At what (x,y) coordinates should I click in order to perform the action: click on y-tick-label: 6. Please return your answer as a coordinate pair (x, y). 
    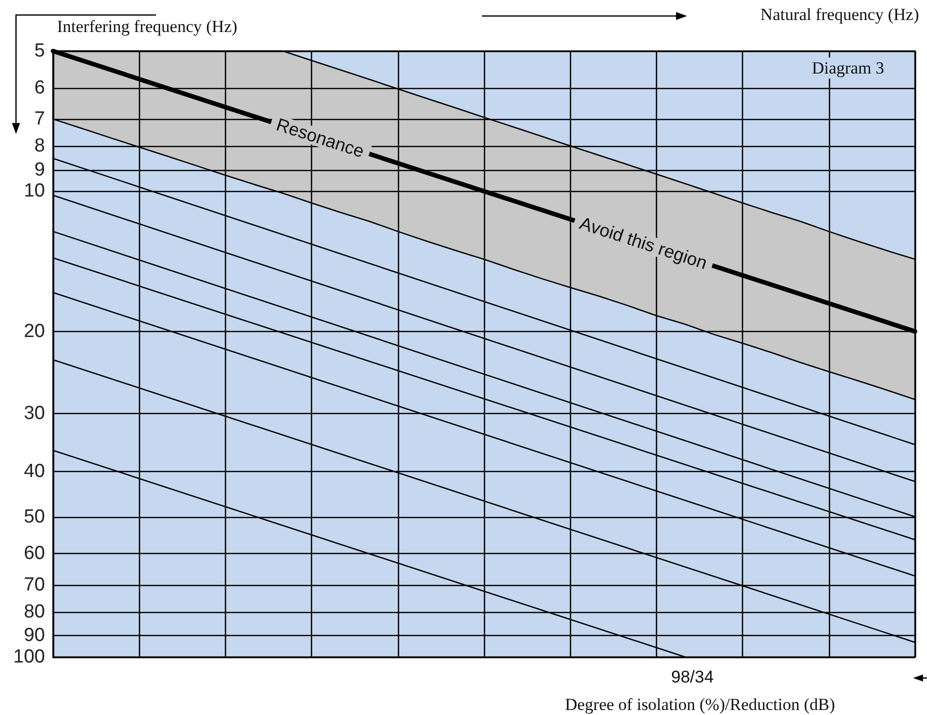
    Looking at the image, I should click on (39, 87).